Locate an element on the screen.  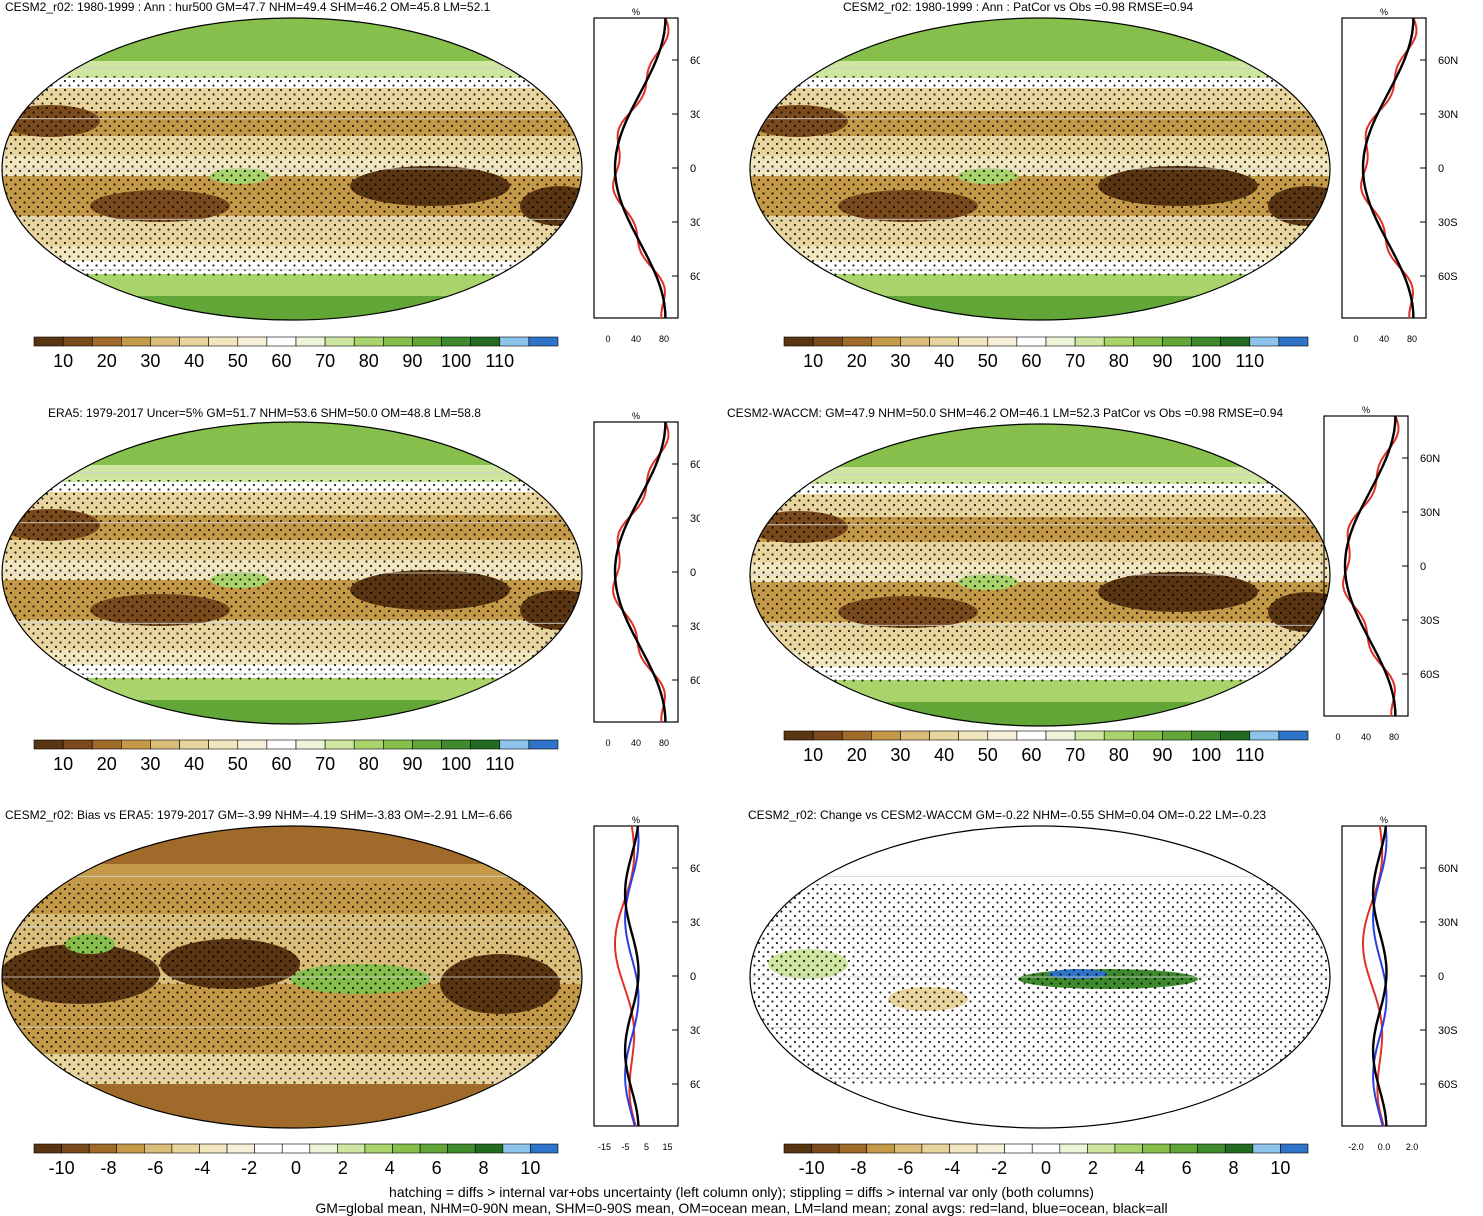
colorbar-tick-label: 8 is located at coordinates (484, 1168).